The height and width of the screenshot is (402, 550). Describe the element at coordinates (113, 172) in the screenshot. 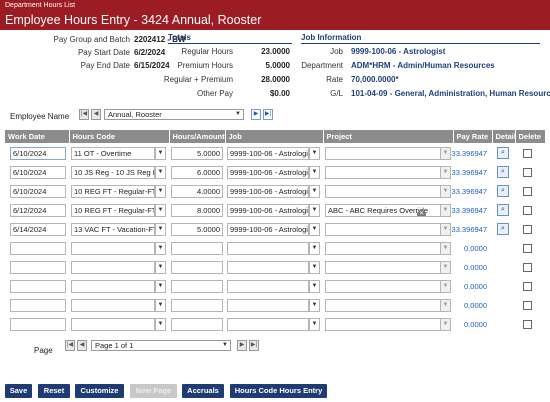

I see `hours-code-select: 10 JS Reg - 10 JS Reg Hours` at that location.